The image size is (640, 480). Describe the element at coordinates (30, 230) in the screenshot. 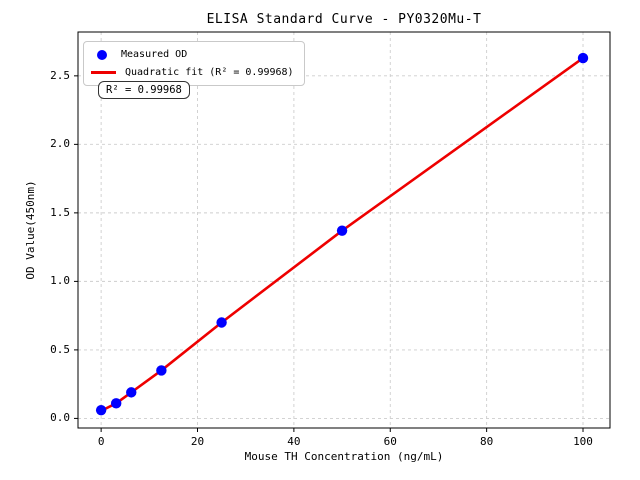

I see `y-axis-label: OD Value(450nm)` at that location.